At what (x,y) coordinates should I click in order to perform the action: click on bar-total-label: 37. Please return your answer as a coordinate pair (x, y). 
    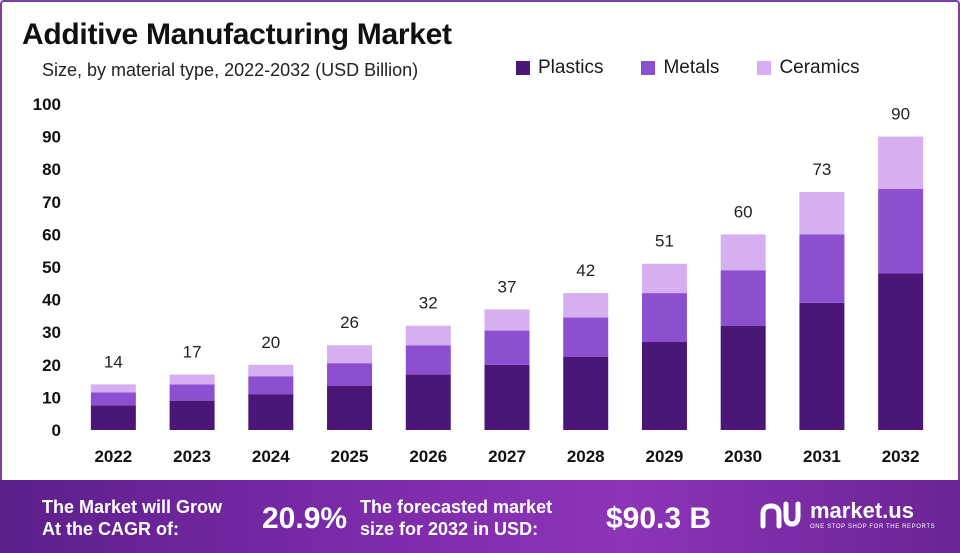
    Looking at the image, I should click on (507, 286).